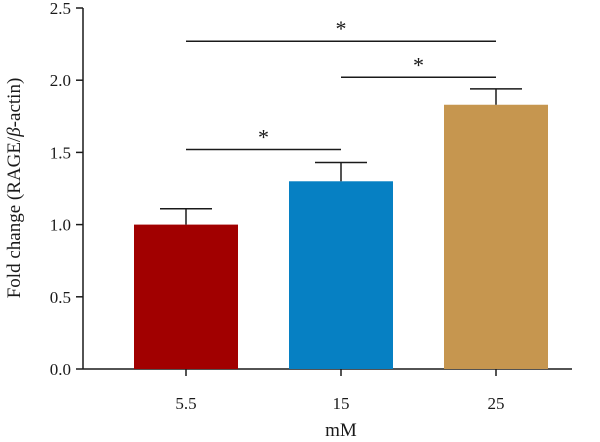 The height and width of the screenshot is (442, 600). What do you see at coordinates (60, 225) in the screenshot?
I see `y-tick-label: 1.0` at bounding box center [60, 225].